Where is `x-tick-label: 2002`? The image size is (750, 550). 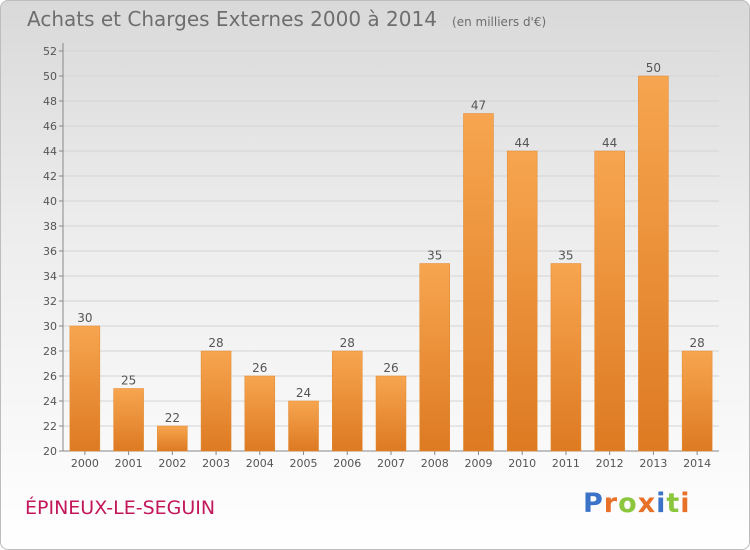
x-tick-label: 2002 is located at coordinates (172, 463).